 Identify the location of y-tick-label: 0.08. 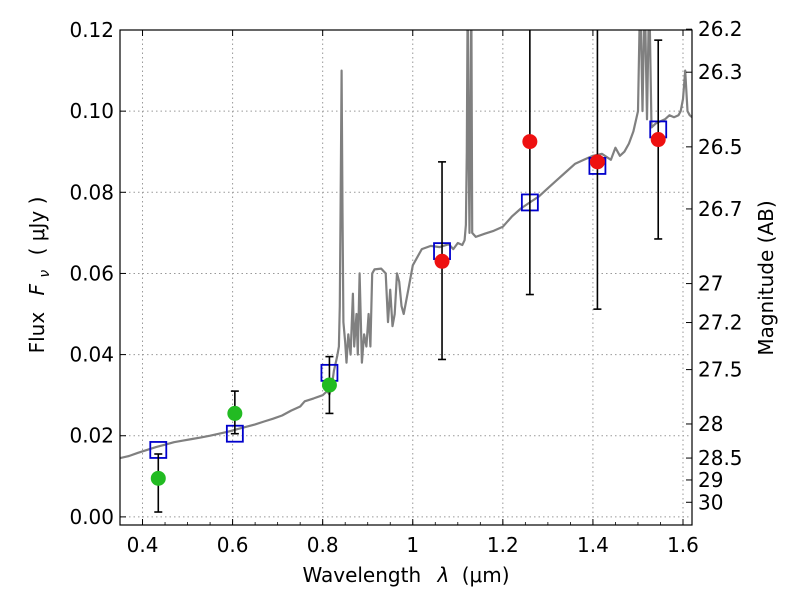
(91, 192).